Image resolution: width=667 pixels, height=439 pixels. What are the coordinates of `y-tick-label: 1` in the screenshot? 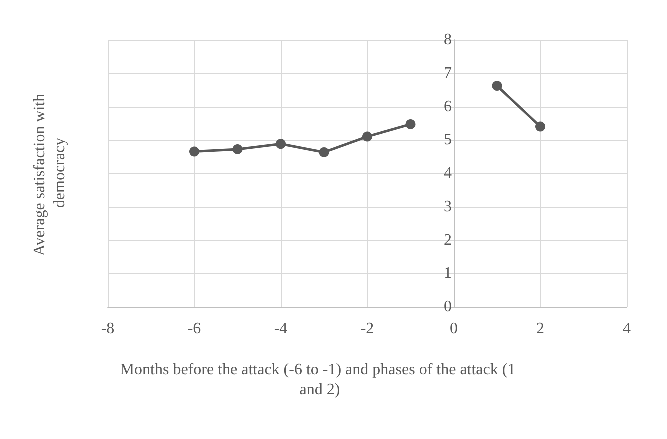 It's located at (448, 273).